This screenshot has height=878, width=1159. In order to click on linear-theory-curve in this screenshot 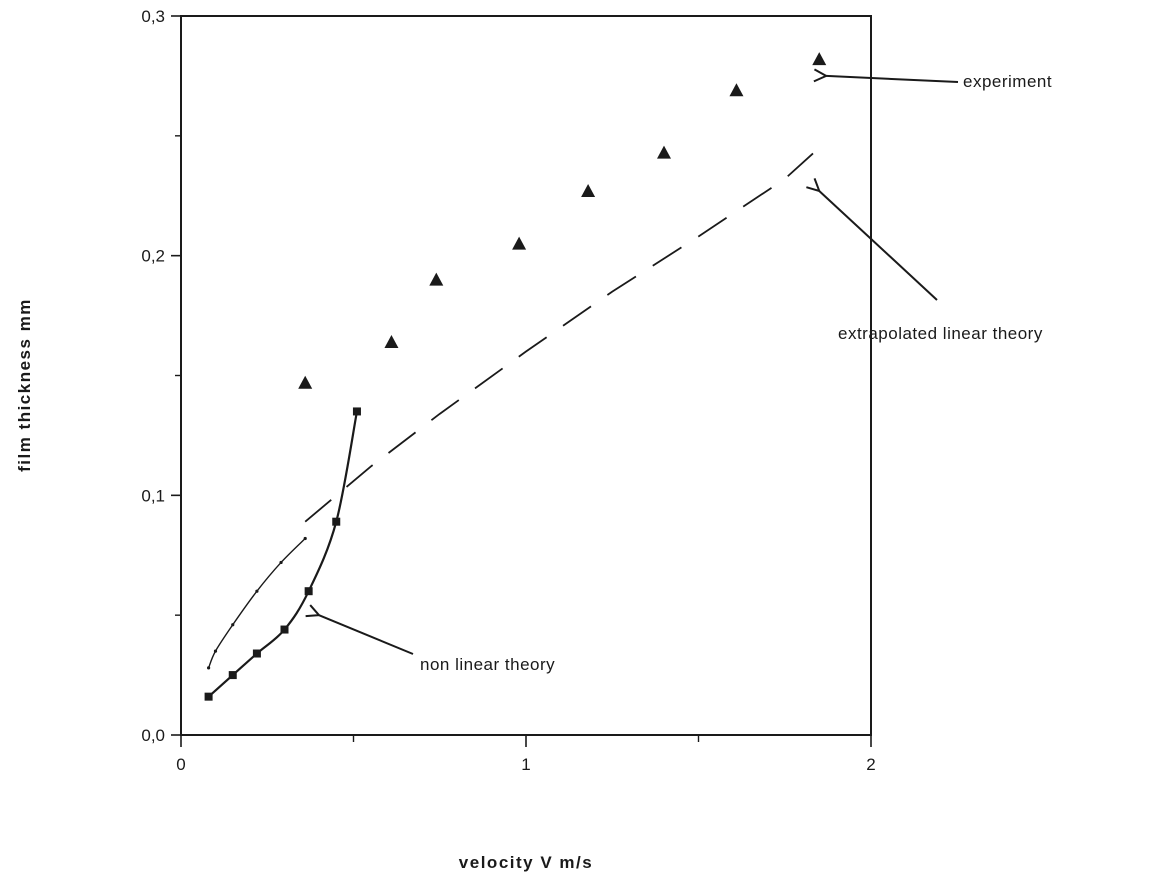, I will do `click(256, 603)`.